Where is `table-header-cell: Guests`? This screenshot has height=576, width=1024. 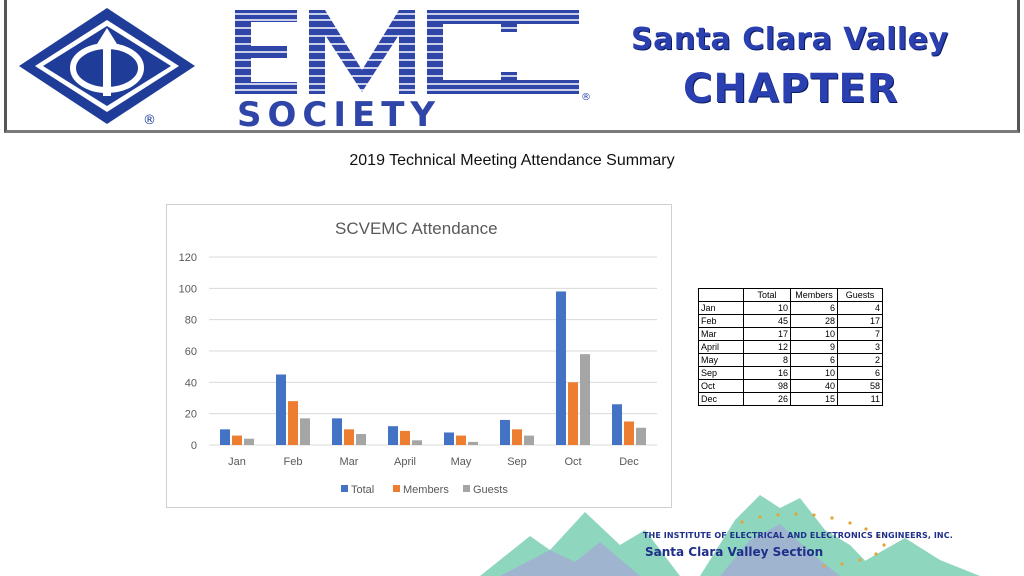
table-header-cell: Guests is located at coordinates (860, 295).